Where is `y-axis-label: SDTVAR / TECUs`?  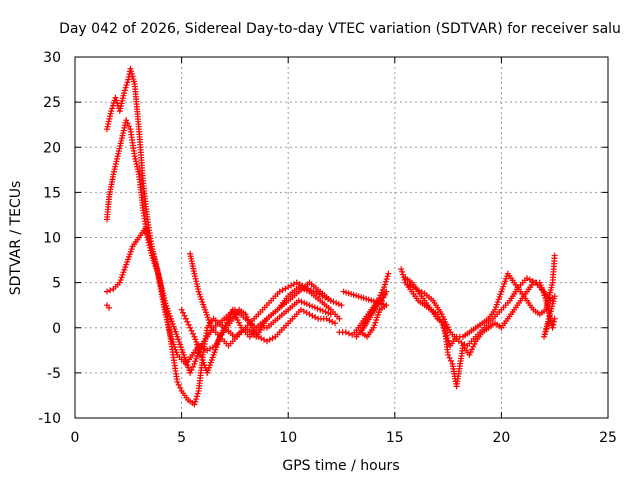 y-axis-label: SDTVAR / TECUs is located at coordinates (16, 238).